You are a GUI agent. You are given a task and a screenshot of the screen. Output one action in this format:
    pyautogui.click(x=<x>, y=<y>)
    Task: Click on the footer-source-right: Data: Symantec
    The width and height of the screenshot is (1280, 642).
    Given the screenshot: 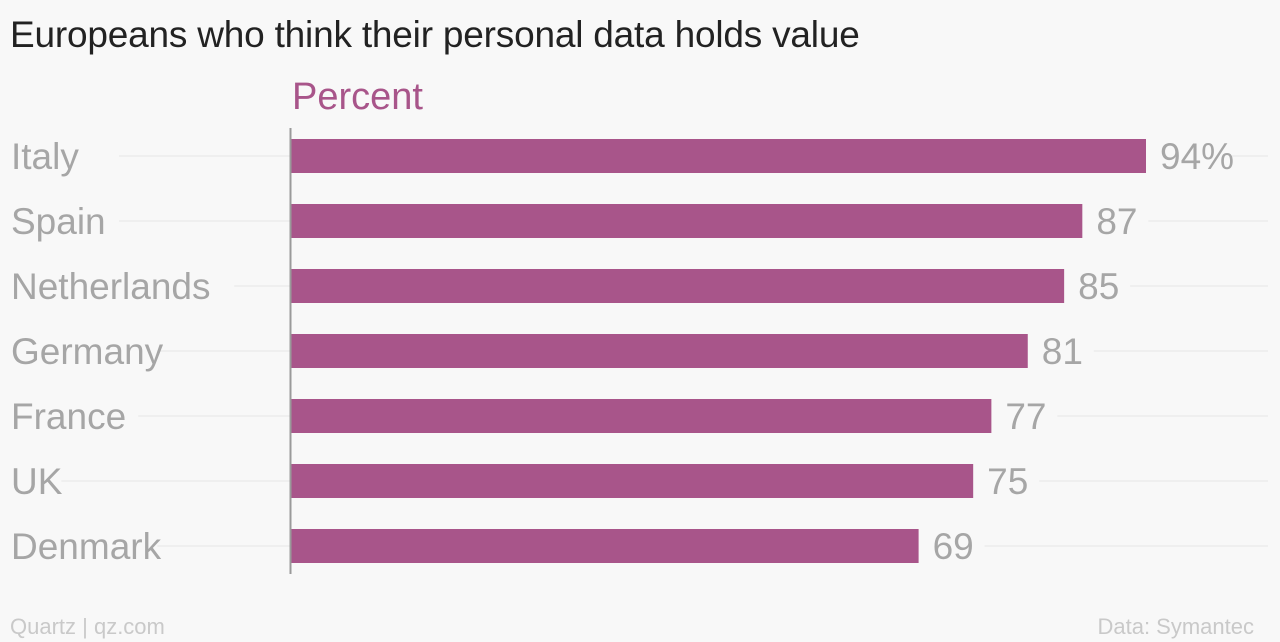 What is the action you would take?
    pyautogui.click(x=1175, y=626)
    